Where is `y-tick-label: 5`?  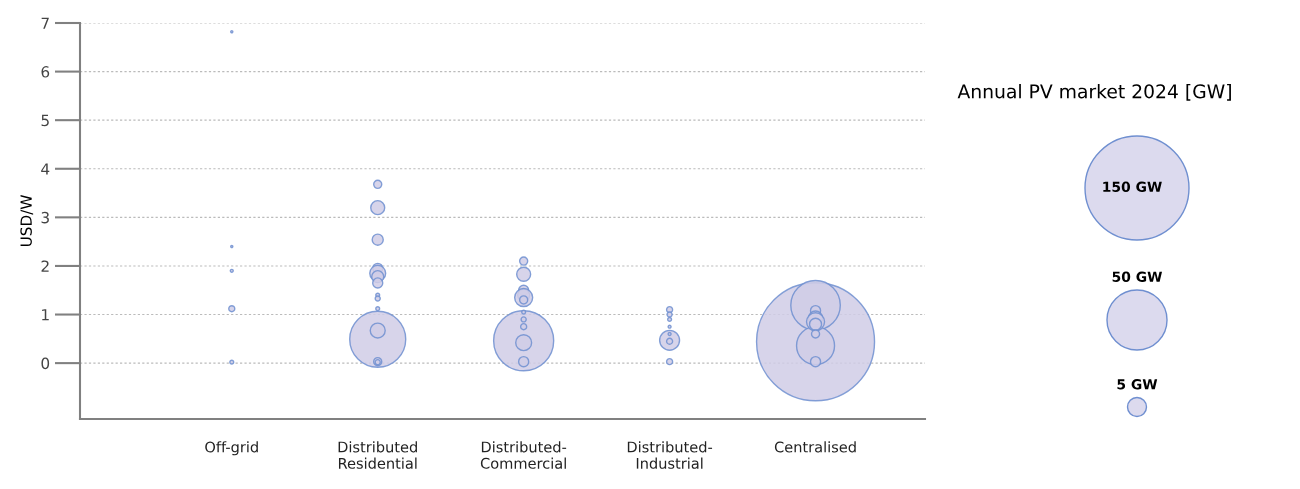
y-tick-label: 5 is located at coordinates (45, 120).